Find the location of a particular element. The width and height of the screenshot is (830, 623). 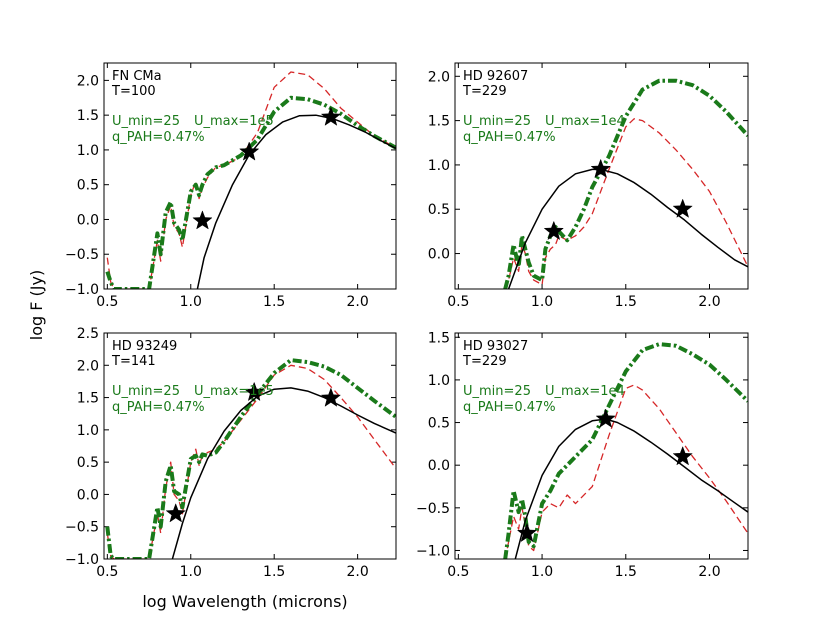

panel-title: HD 92607 is located at coordinates (495, 76).